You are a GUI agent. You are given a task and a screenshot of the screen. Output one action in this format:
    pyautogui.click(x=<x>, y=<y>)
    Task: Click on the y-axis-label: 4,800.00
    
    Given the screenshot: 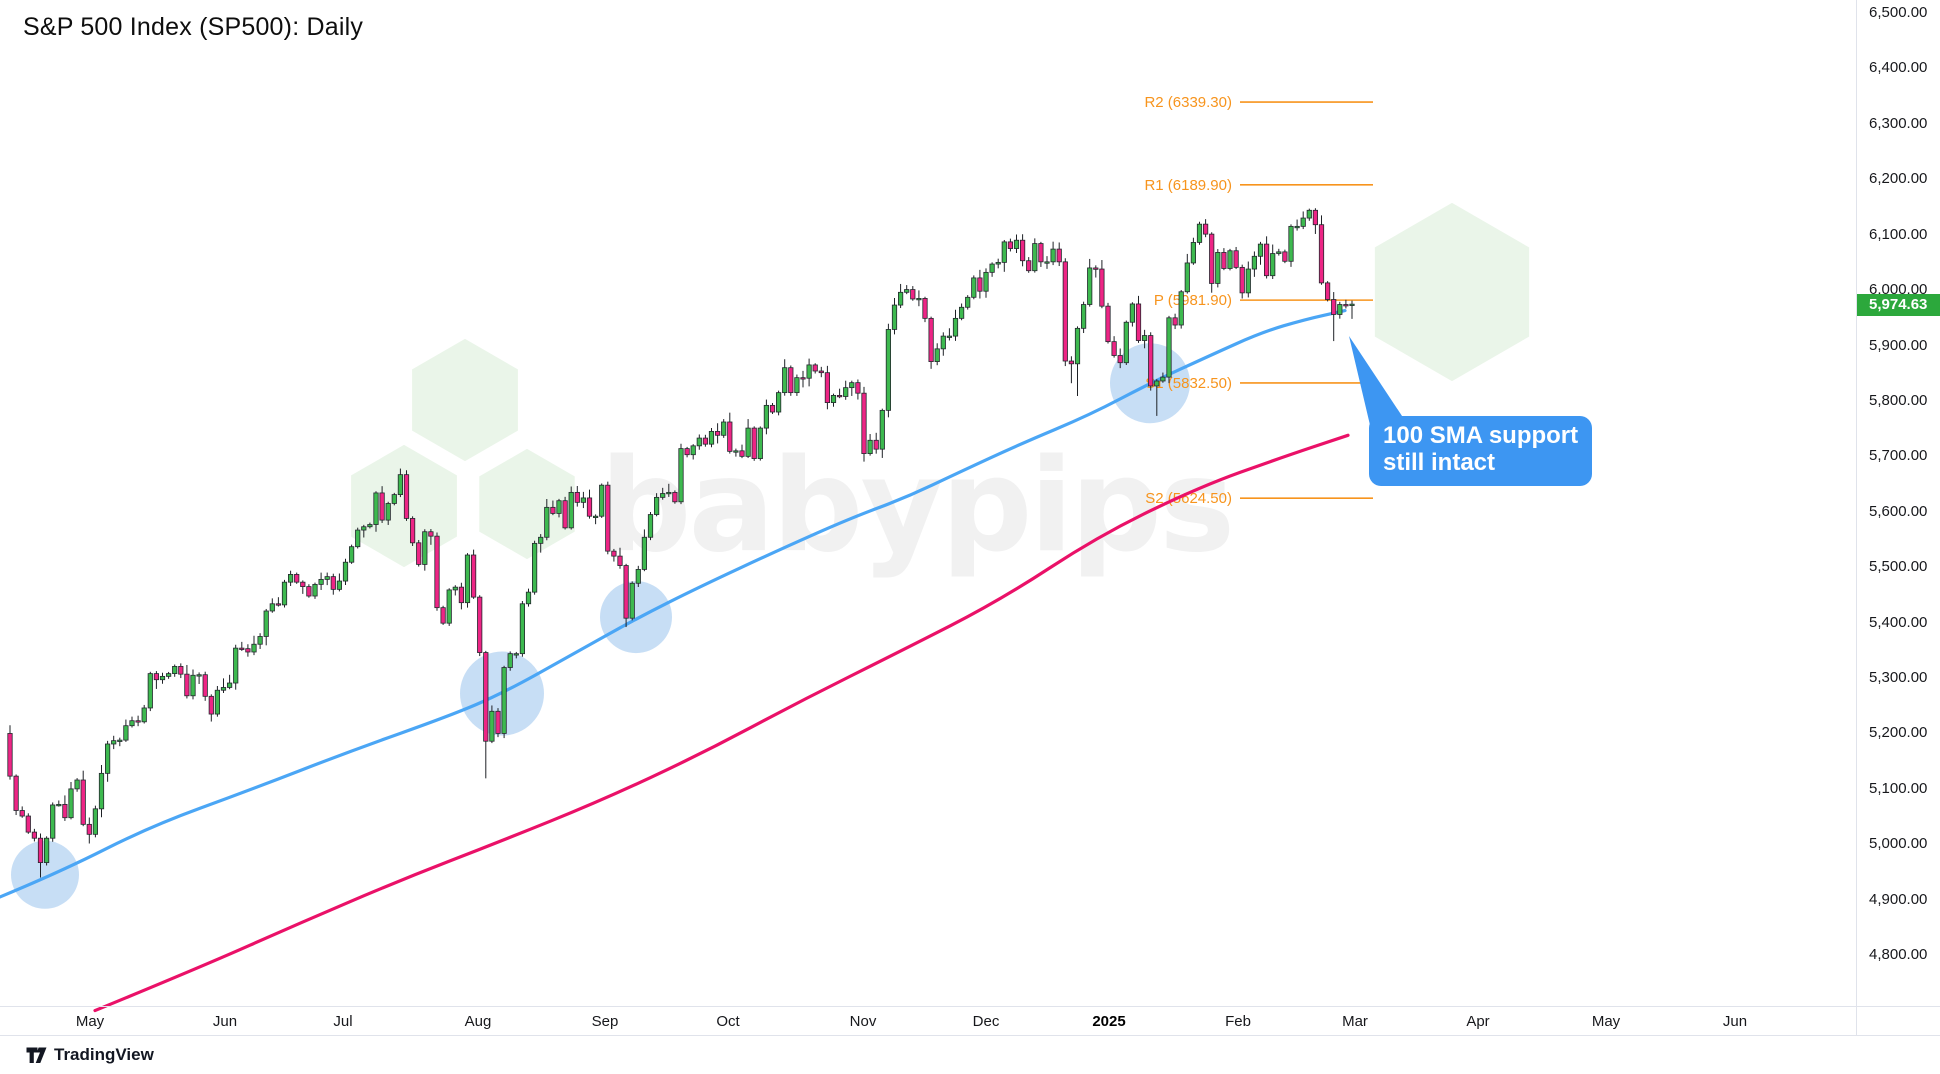 What is the action you would take?
    pyautogui.click(x=1898, y=955)
    